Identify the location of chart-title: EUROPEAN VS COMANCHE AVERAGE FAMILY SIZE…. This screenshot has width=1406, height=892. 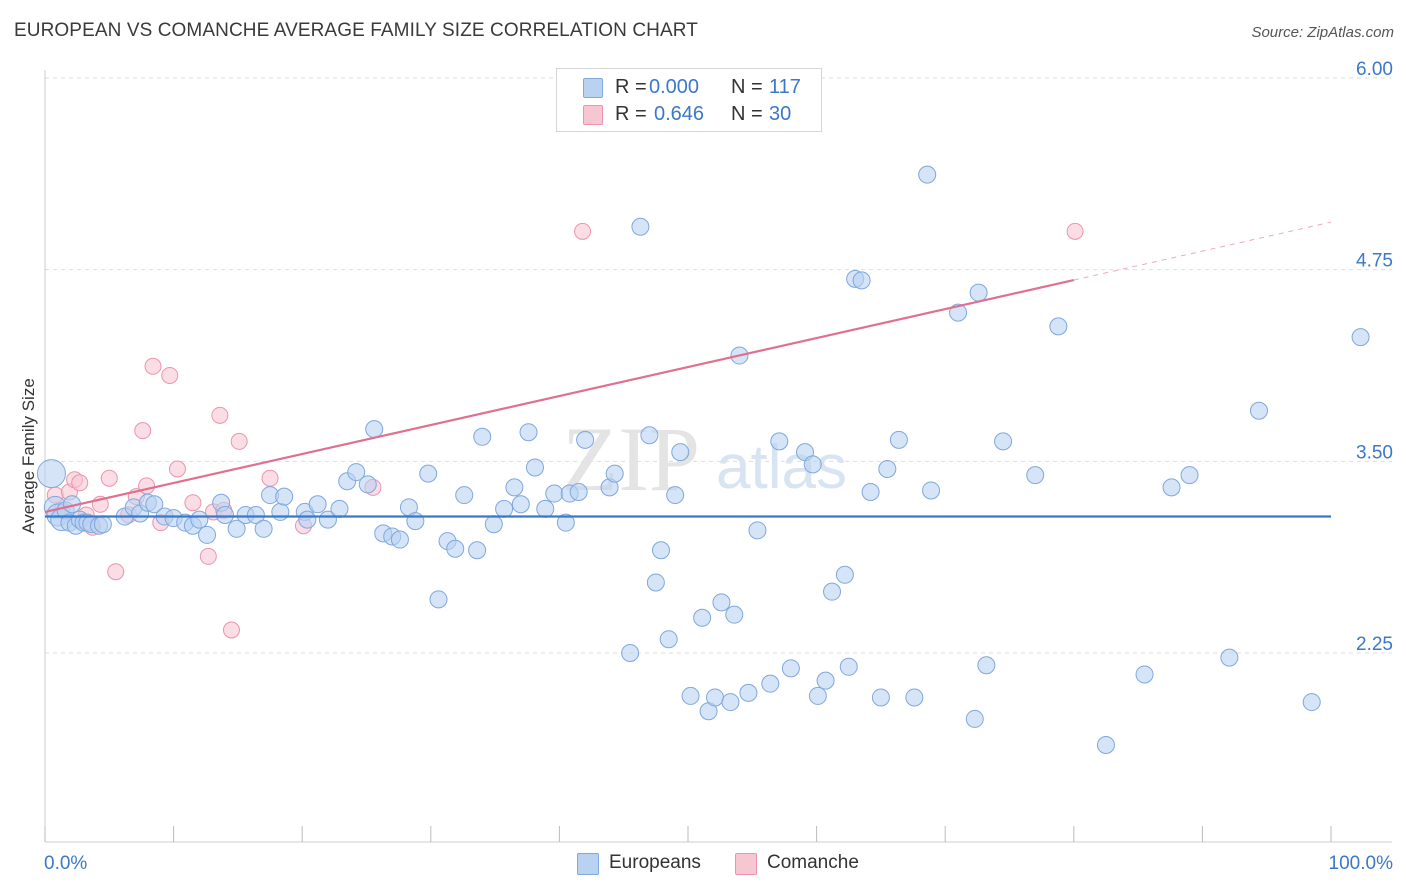
(356, 30).